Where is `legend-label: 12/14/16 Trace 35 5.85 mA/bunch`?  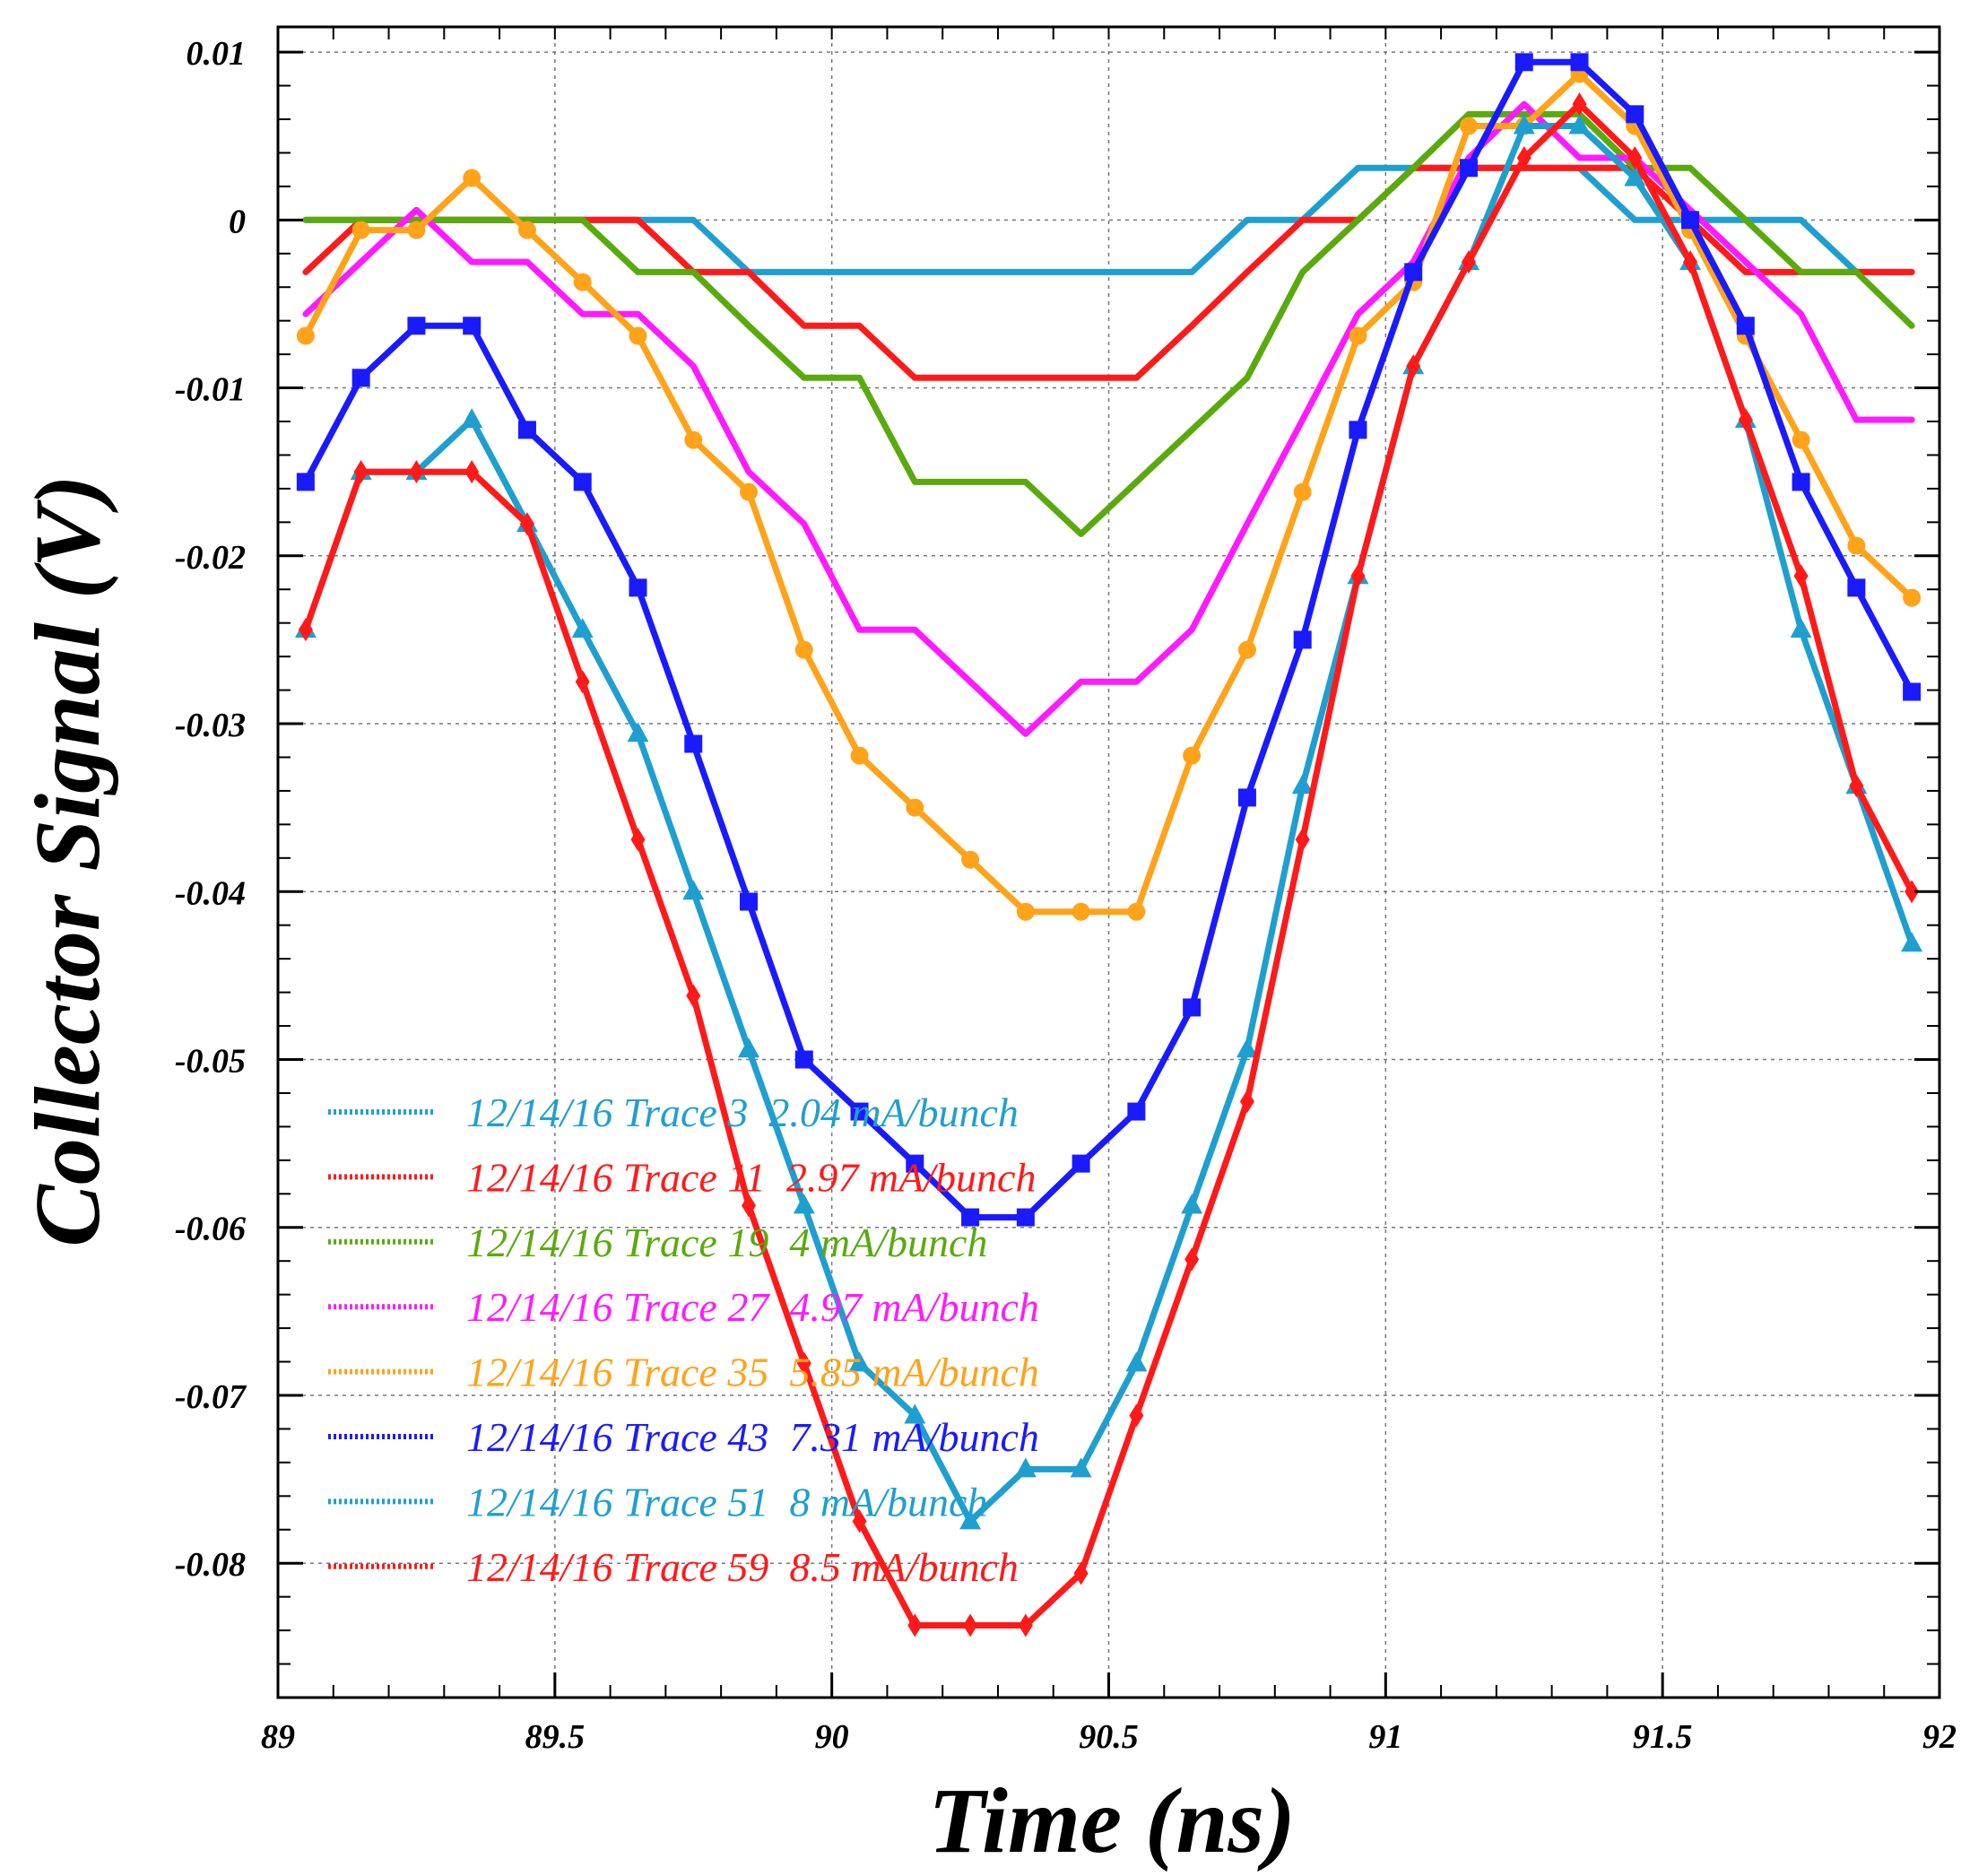
legend-label: 12/14/16 Trace 35 5.85 mA/bunch is located at coordinates (752, 1372).